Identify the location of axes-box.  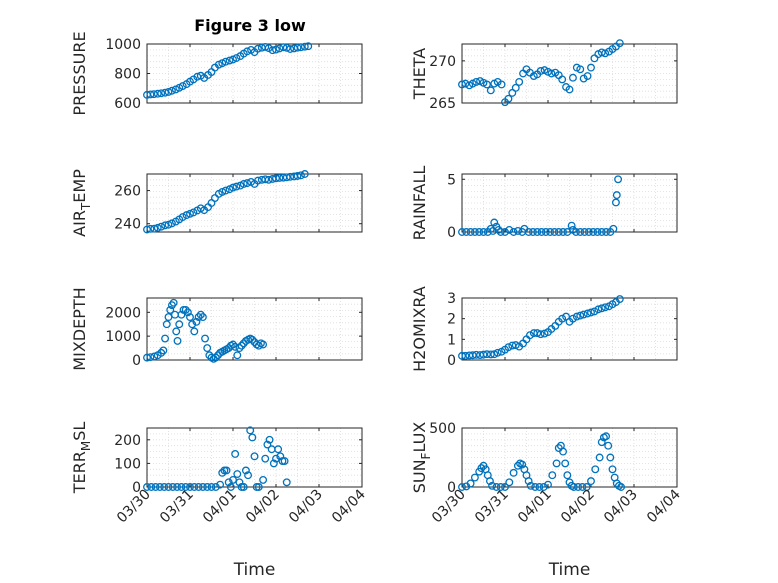
(569, 457).